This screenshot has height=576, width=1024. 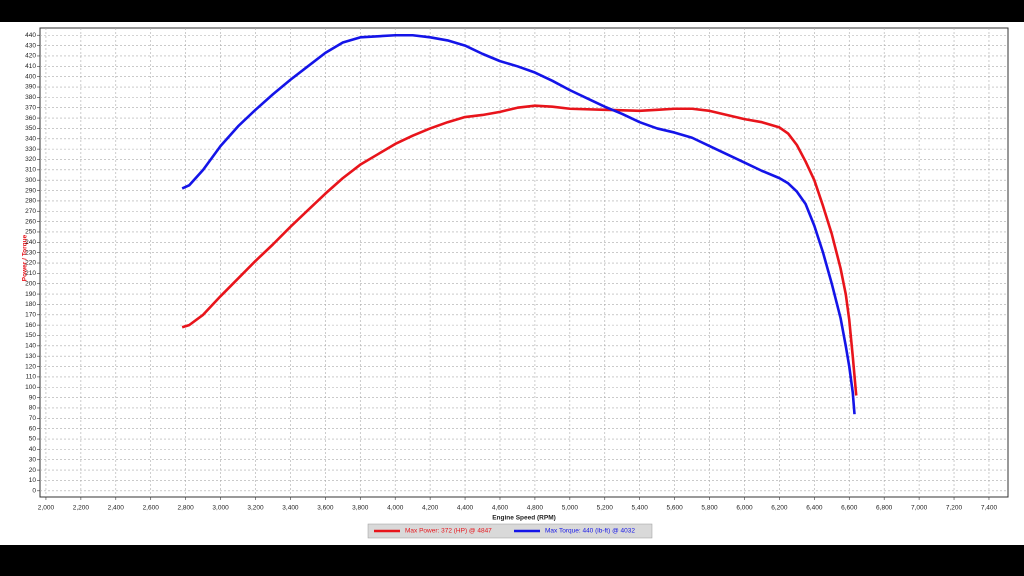 What do you see at coordinates (919, 508) in the screenshot?
I see `x-tick-label: 7,000` at bounding box center [919, 508].